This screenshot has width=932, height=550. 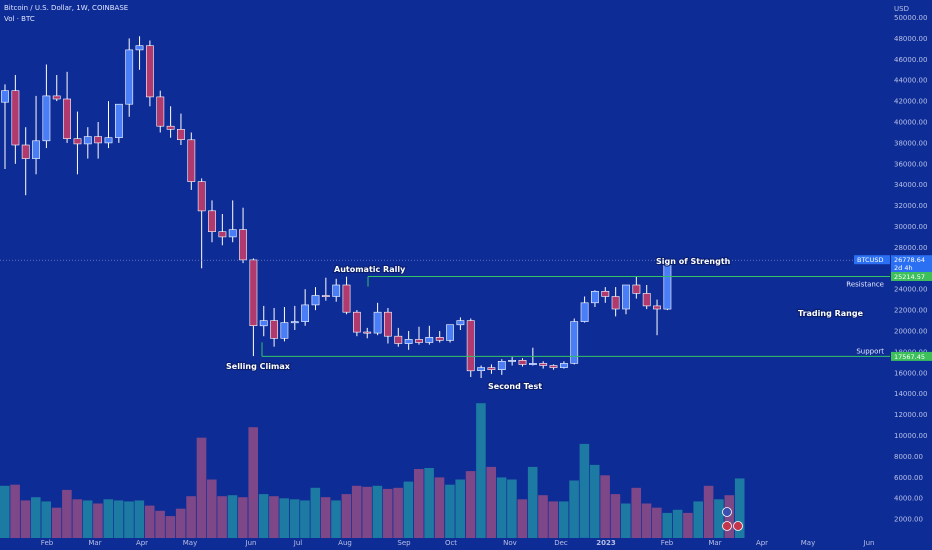 I want to click on y-tick-label: 14000.00, so click(x=910, y=394).